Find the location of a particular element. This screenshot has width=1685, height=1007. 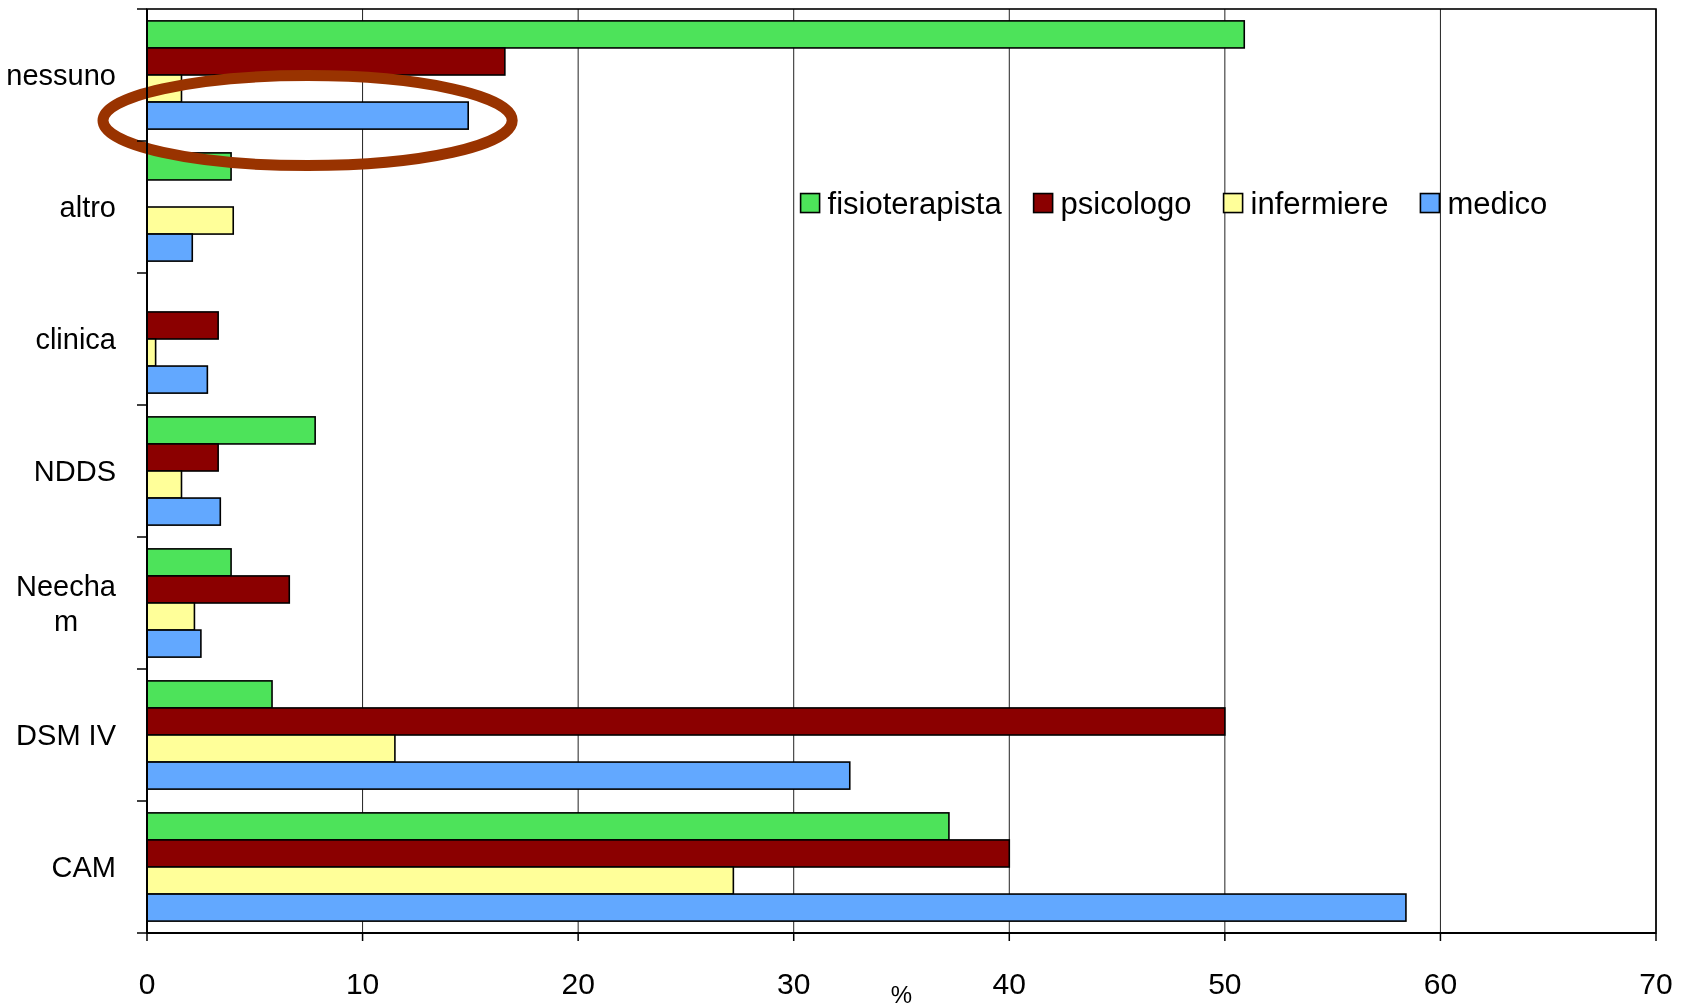

y-tick-label: CAM is located at coordinates (83, 867).